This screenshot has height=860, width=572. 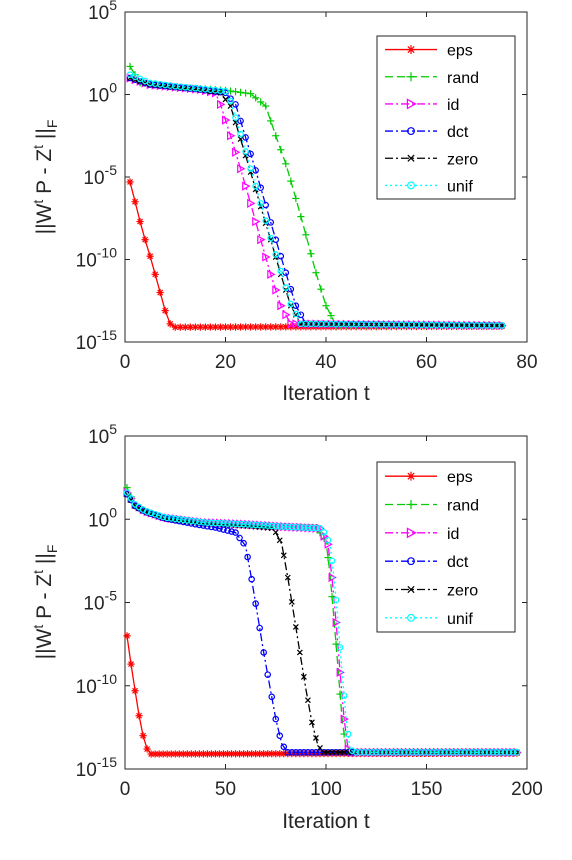 I want to click on legend-label-id: id, so click(x=453, y=534).